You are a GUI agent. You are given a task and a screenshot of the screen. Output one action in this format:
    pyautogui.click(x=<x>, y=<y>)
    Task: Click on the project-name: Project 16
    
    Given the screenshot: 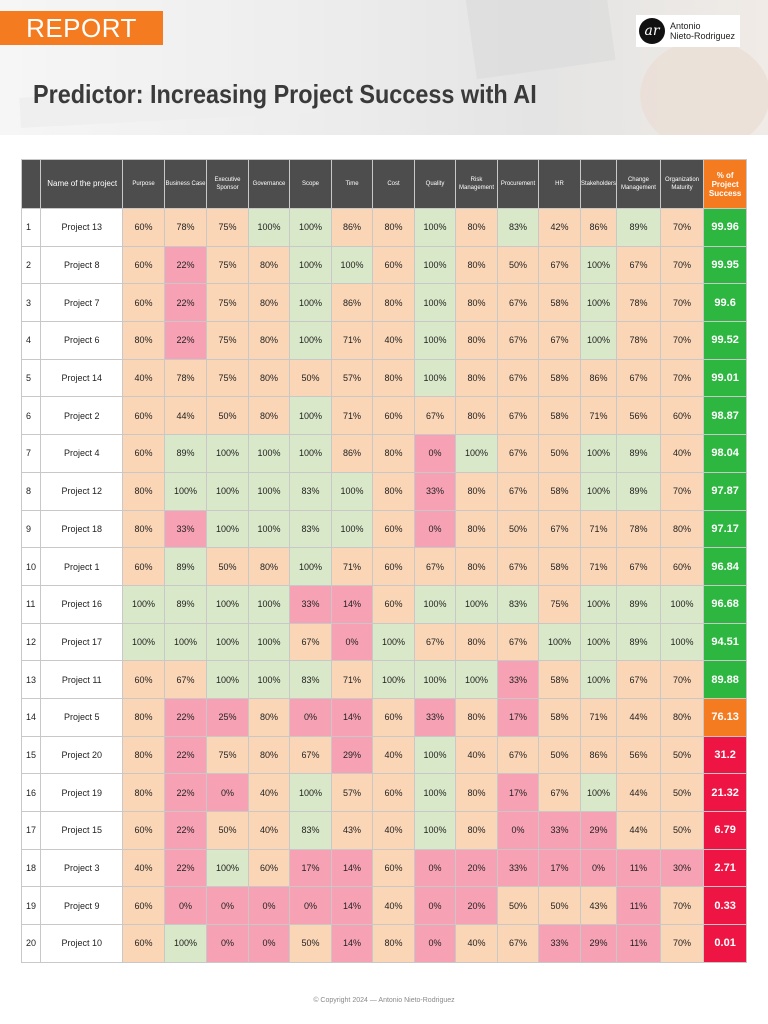 What is the action you would take?
    pyautogui.click(x=82, y=604)
    